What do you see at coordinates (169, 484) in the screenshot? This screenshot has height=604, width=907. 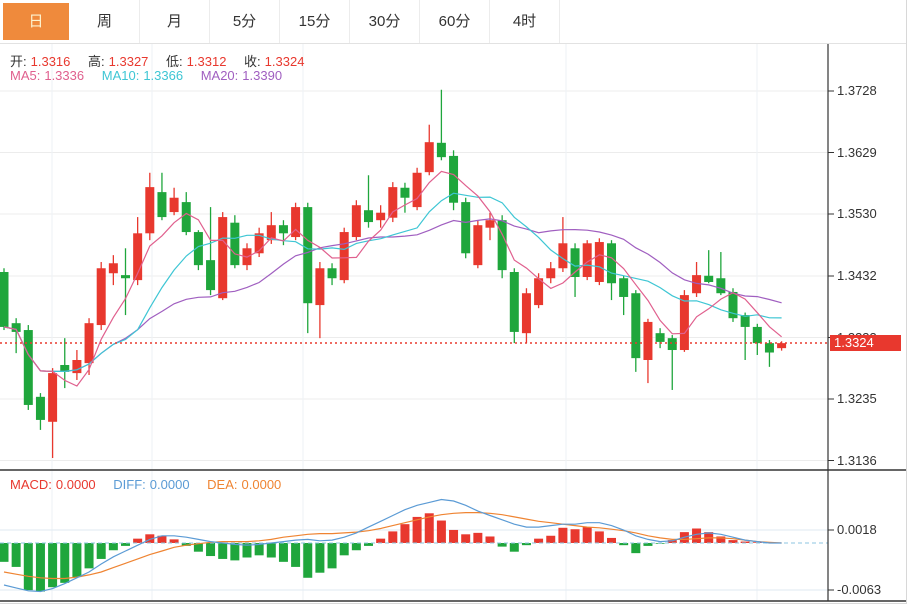 I see `diff-value: 0.0000` at bounding box center [169, 484].